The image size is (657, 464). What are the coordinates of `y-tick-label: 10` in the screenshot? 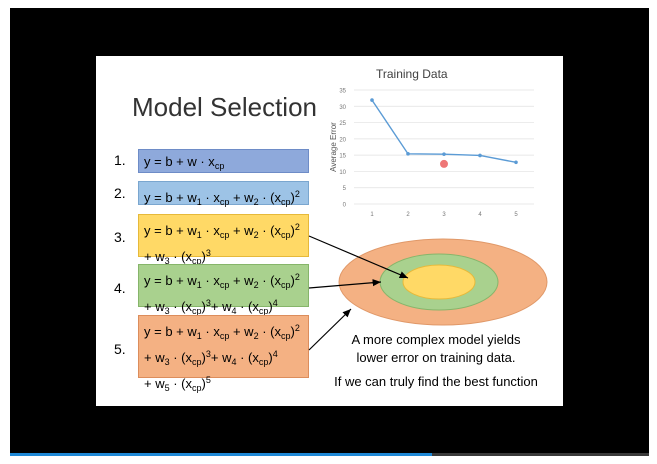 It's located at (342, 173).